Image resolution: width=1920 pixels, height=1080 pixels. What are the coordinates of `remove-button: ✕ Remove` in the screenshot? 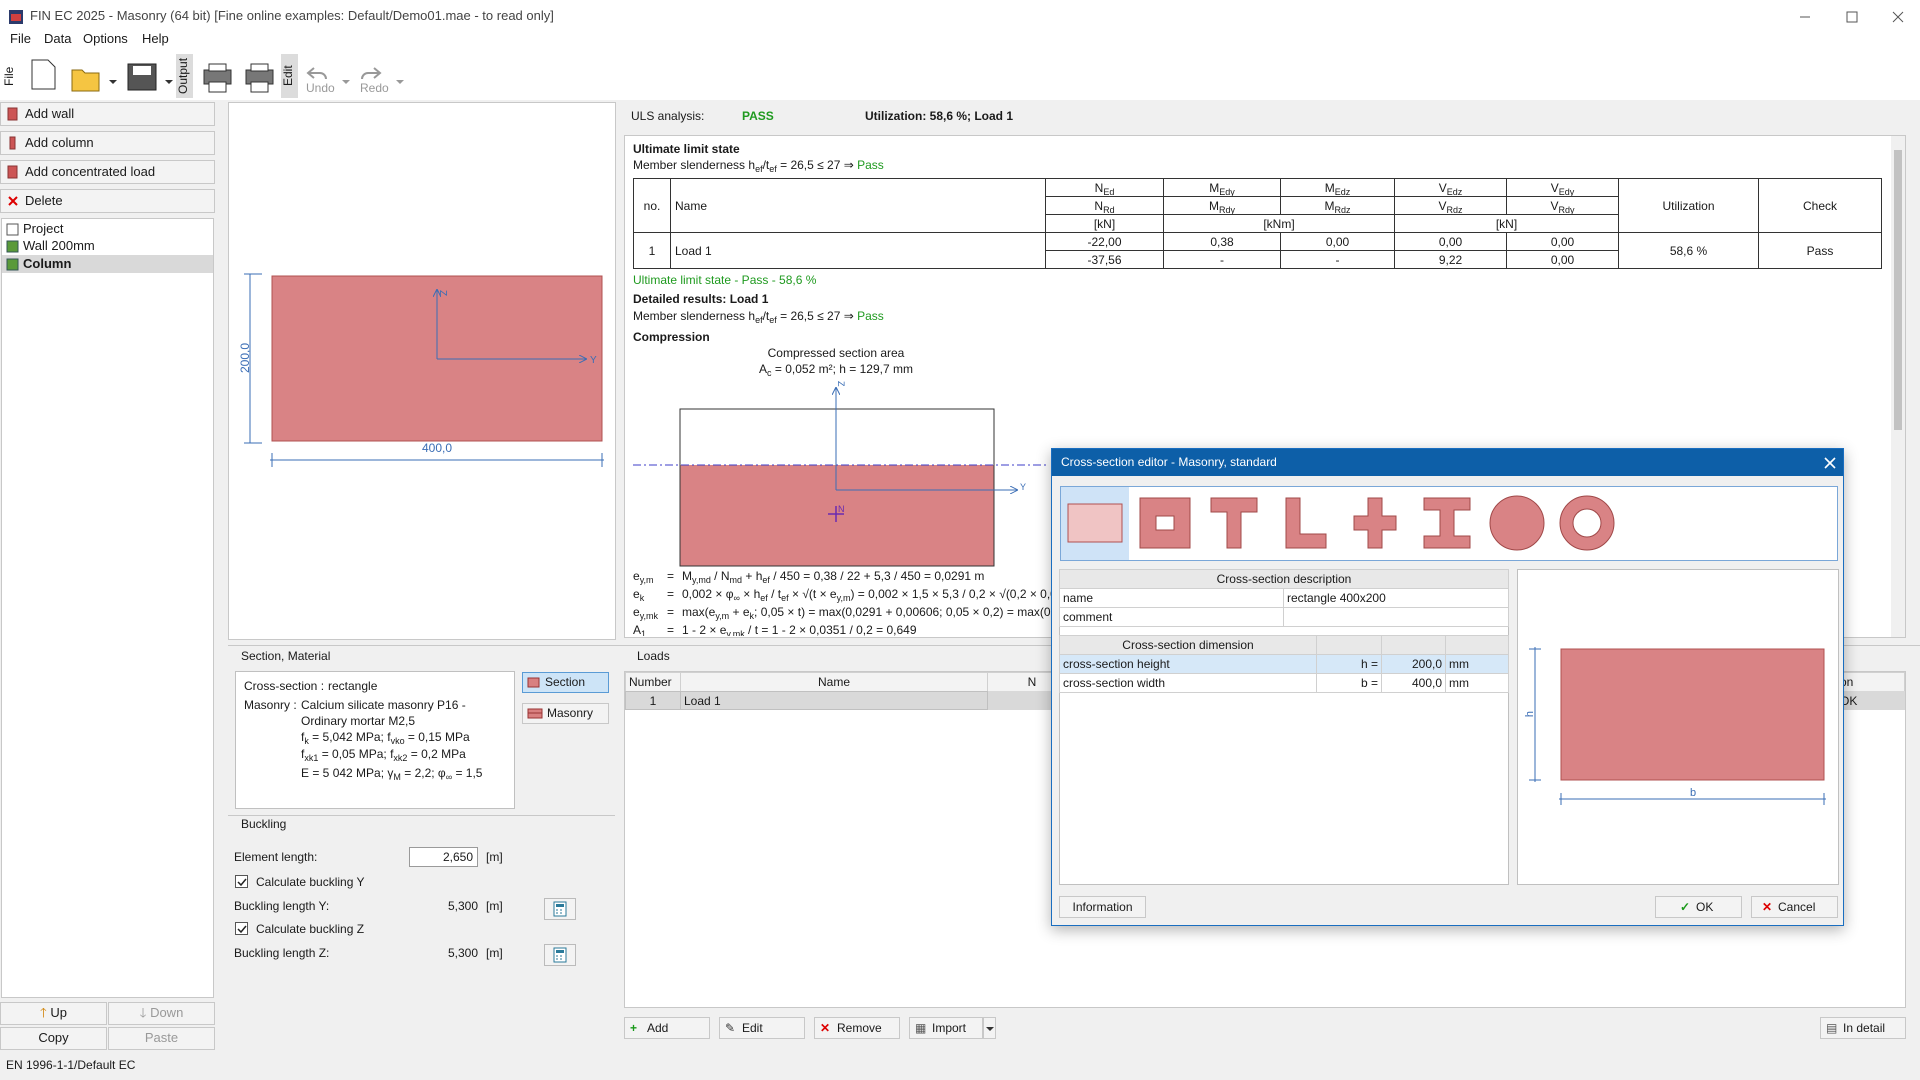 It's located at (857, 1028).